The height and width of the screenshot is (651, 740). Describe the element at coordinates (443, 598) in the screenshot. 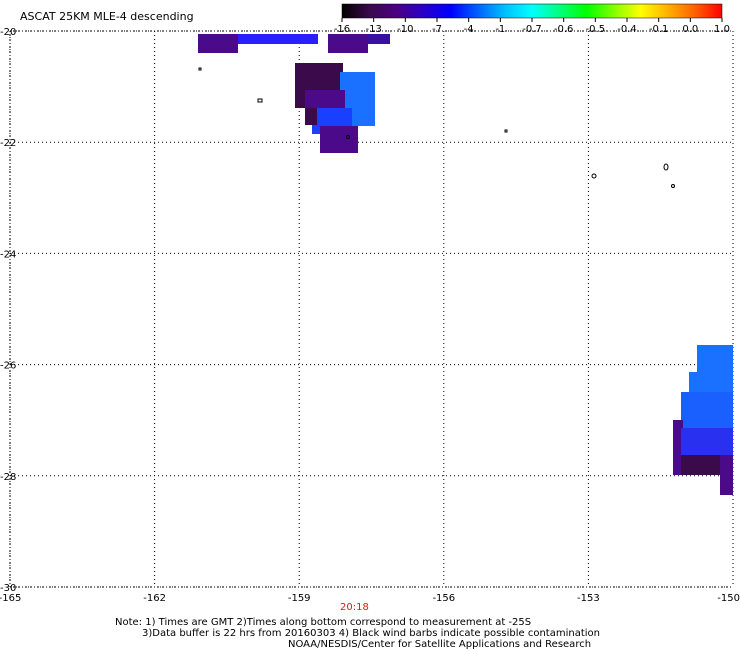

I see `x-tick-label: -156` at that location.